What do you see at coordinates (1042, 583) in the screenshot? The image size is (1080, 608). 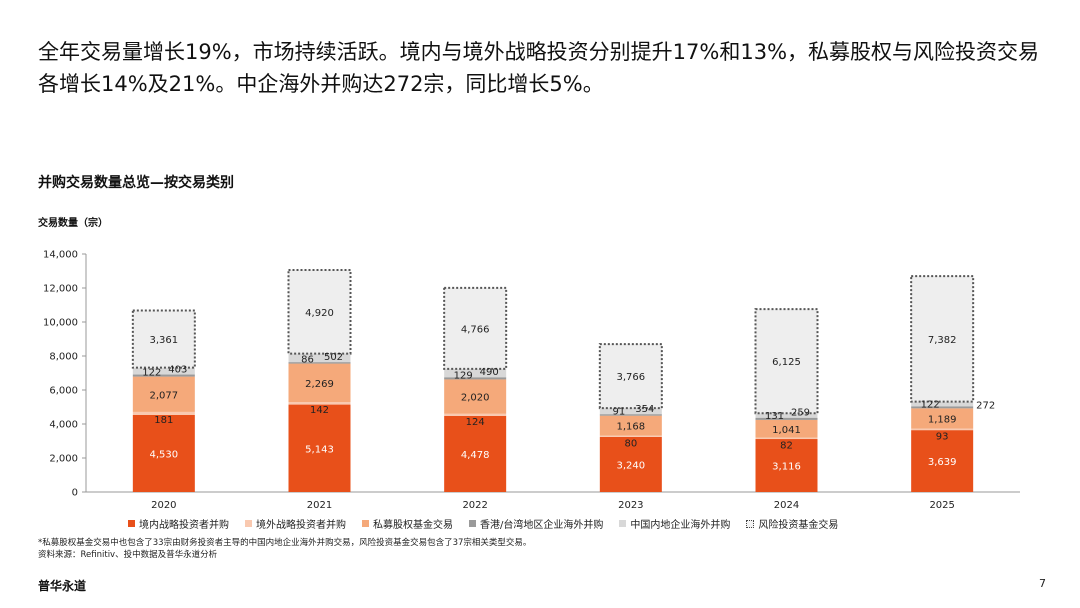 I see `page-number: 7` at bounding box center [1042, 583].